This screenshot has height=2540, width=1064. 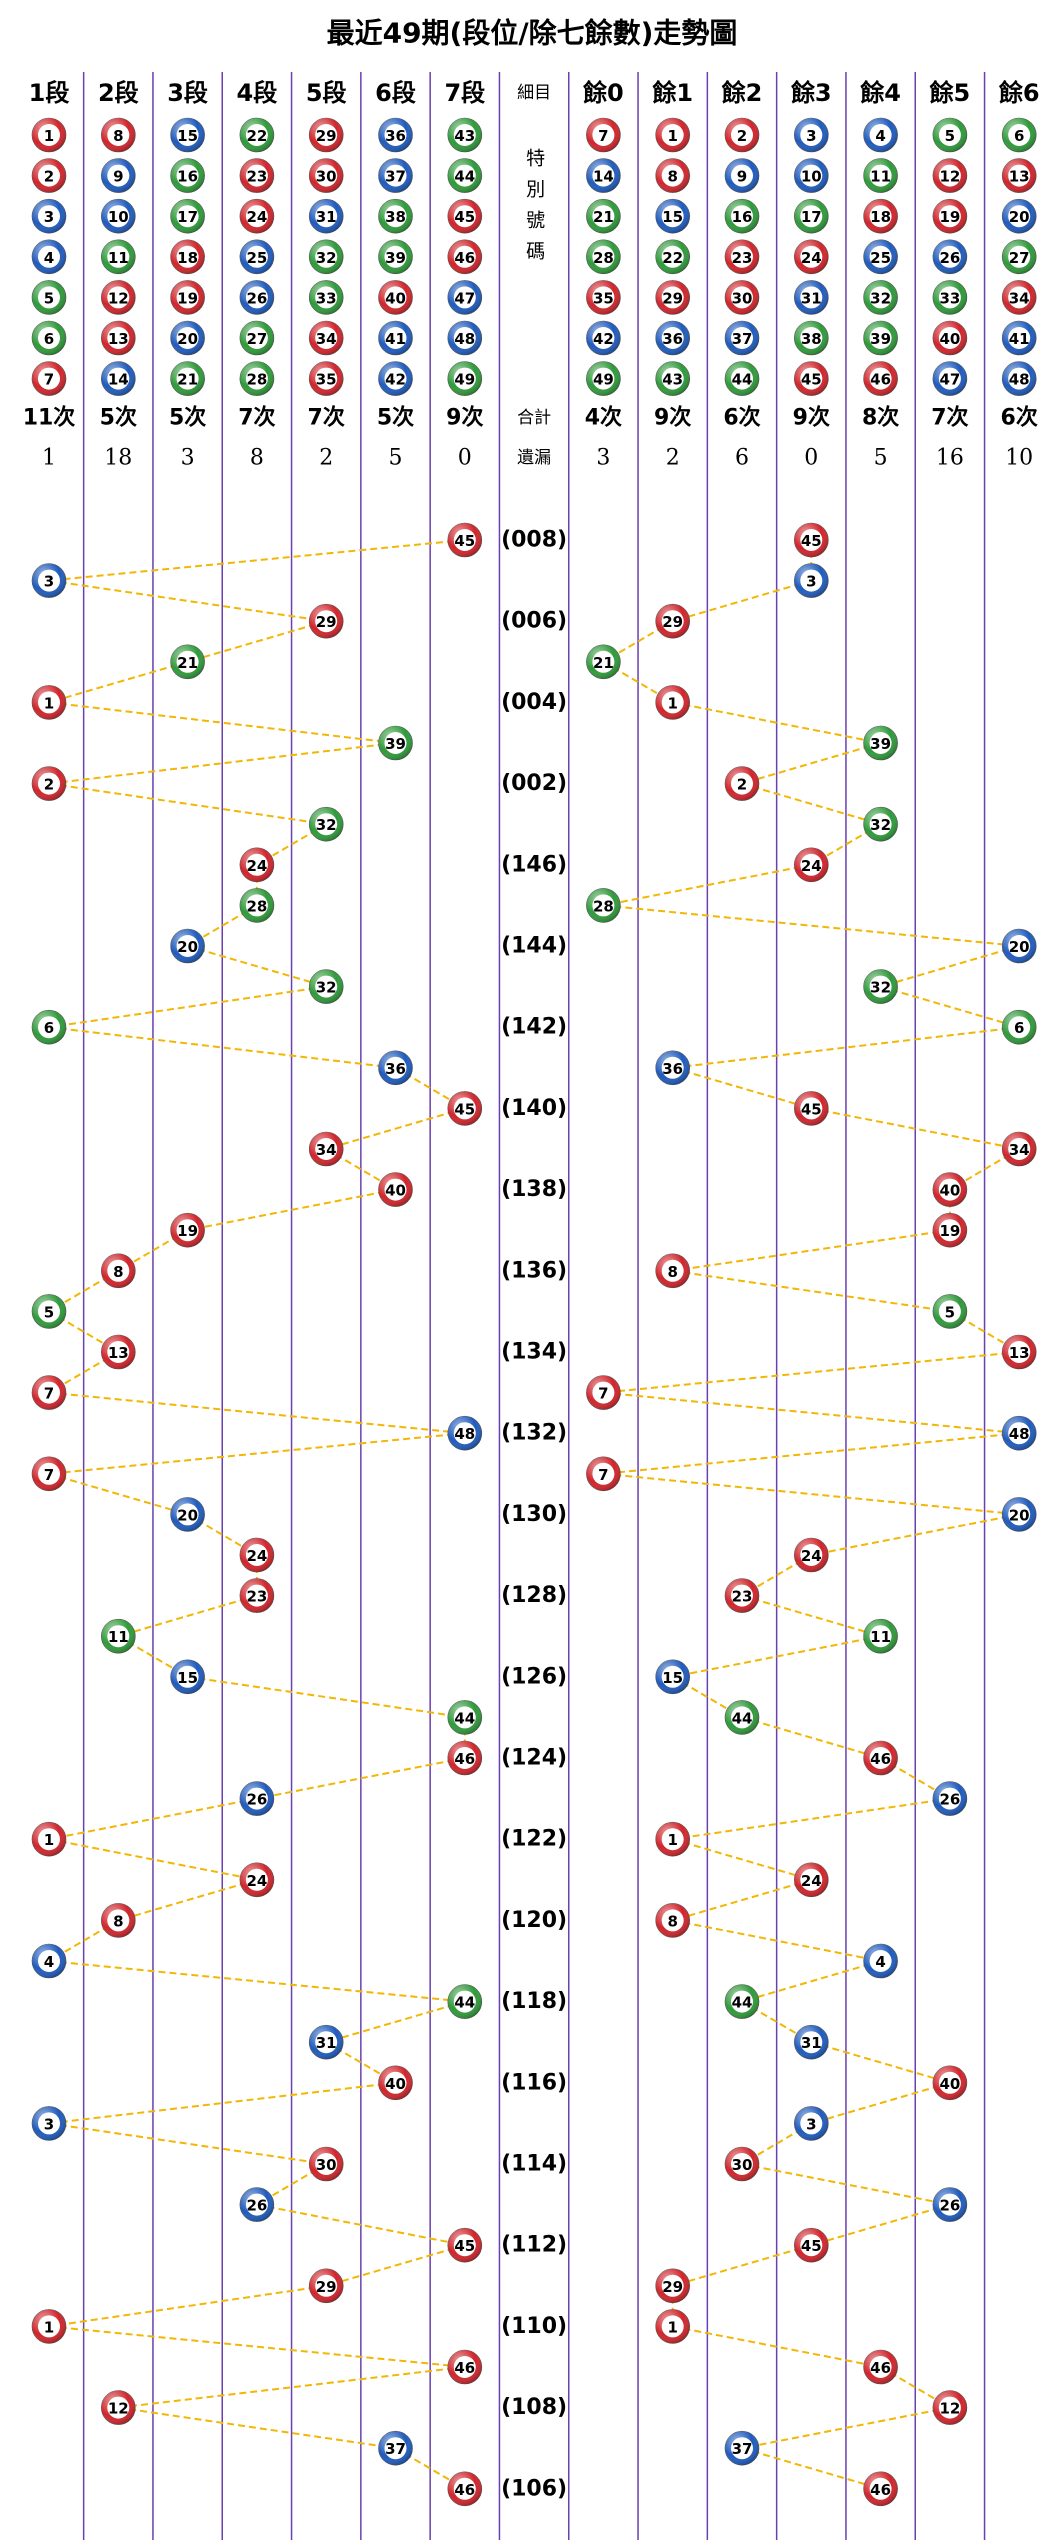 I want to click on ball-number: 9, so click(x=742, y=177).